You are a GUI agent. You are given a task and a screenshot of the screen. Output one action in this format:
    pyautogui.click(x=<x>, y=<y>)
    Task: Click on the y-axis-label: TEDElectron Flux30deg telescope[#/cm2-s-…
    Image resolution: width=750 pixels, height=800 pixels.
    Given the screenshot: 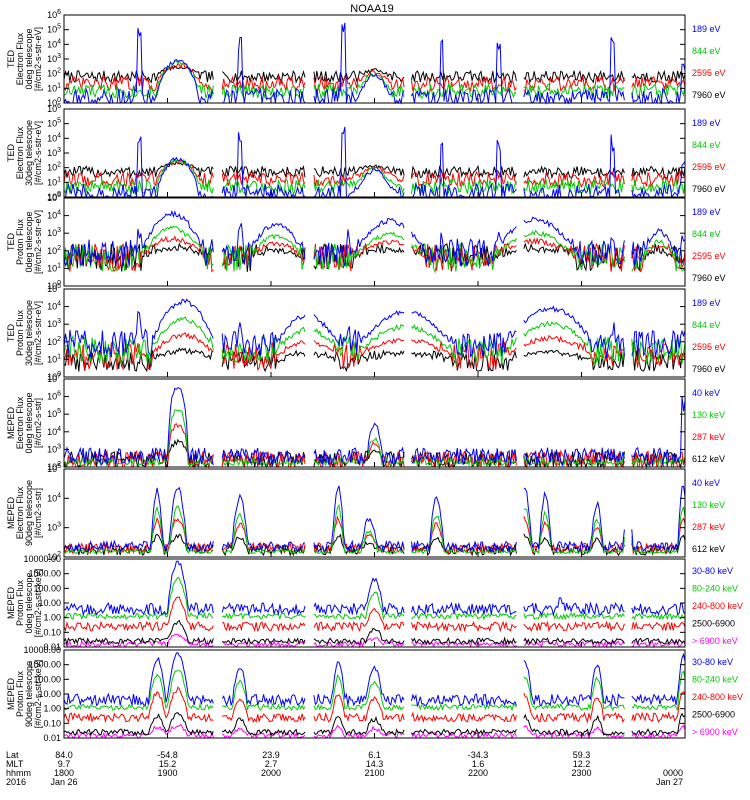 What is the action you would take?
    pyautogui.click(x=24, y=153)
    